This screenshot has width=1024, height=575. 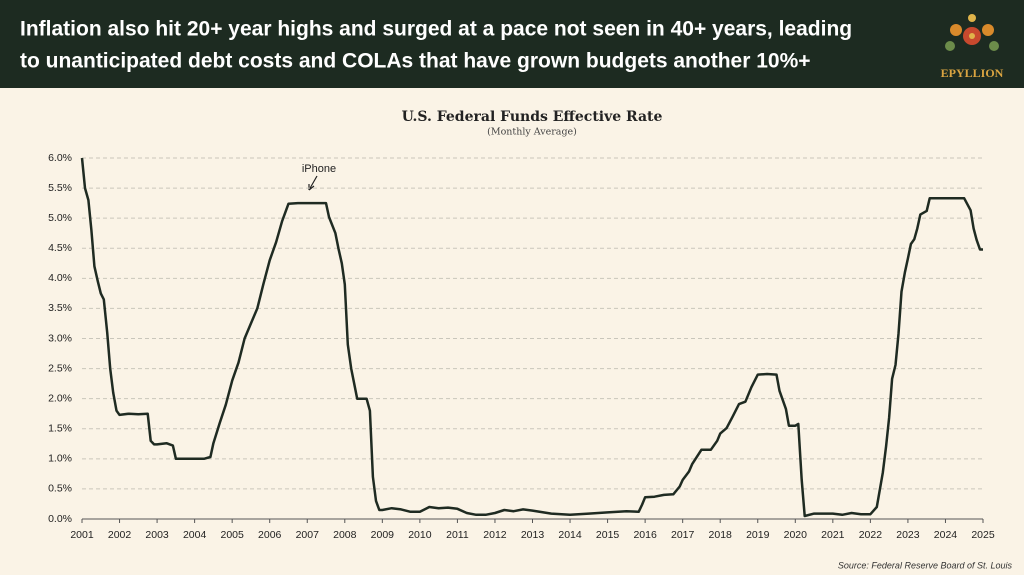 What do you see at coordinates (533, 535) in the screenshot?
I see `x-tick-label: 2013` at bounding box center [533, 535].